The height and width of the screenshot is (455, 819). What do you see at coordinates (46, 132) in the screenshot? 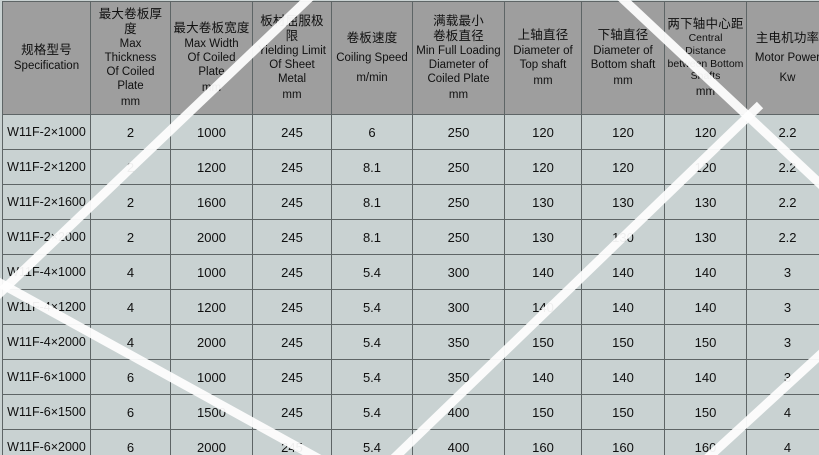
I see `cell-specification: W11F-2×1000` at bounding box center [46, 132].